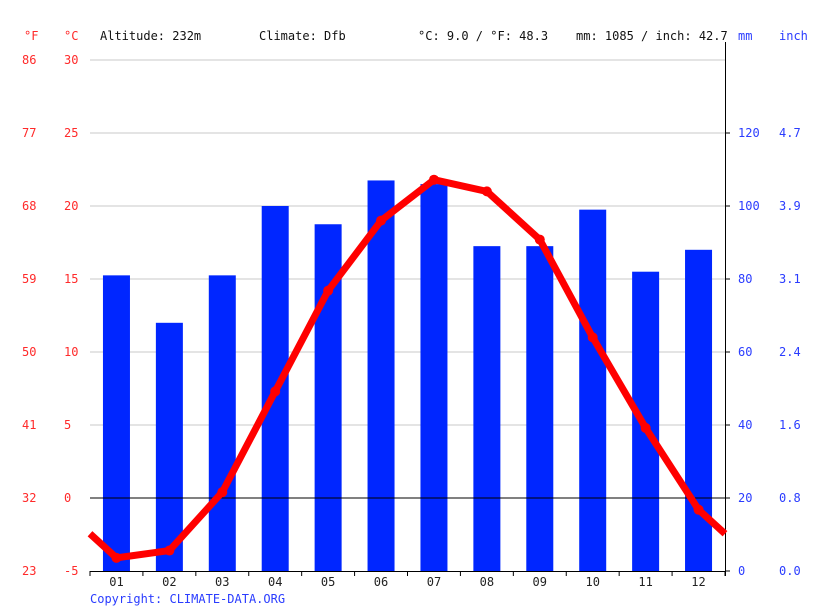 This screenshot has width=815, height=611. Describe the element at coordinates (29, 571) in the screenshot. I see `fahrenheit-tick-label: 23` at that location.